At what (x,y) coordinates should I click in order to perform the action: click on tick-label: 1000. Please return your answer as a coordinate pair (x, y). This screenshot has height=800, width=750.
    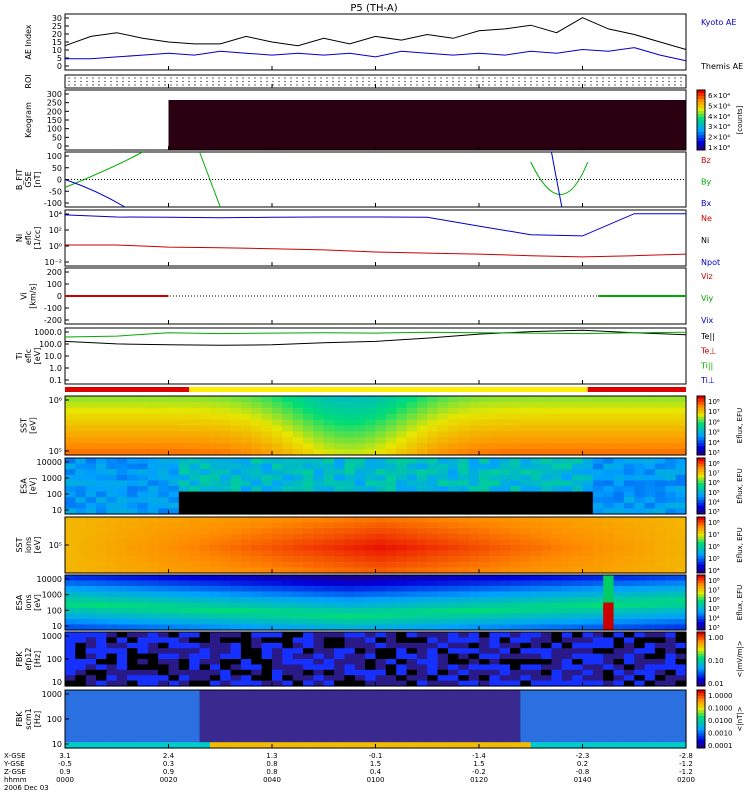
    Looking at the image, I should click on (52, 478).